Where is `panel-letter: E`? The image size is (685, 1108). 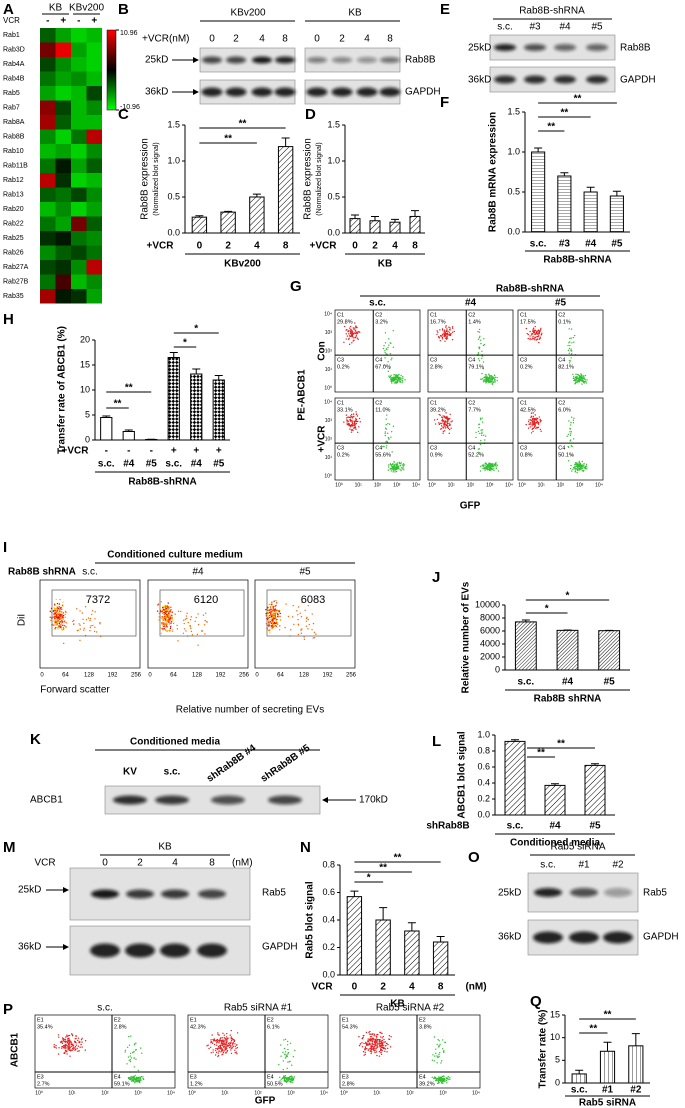
panel-letter: E is located at coordinates (445, 9).